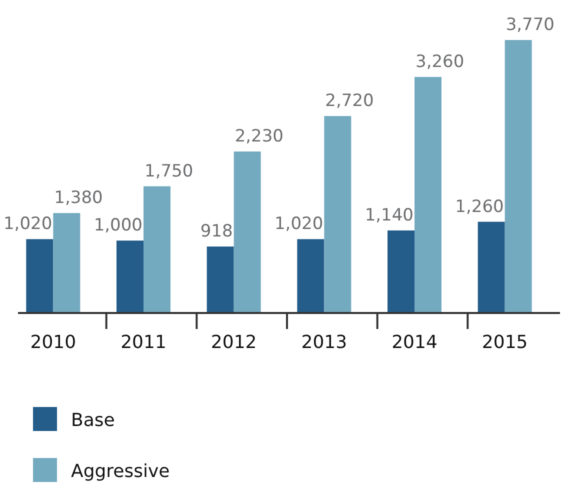 The height and width of the screenshot is (487, 564). I want to click on x-tick-label: 2012, so click(233, 342).